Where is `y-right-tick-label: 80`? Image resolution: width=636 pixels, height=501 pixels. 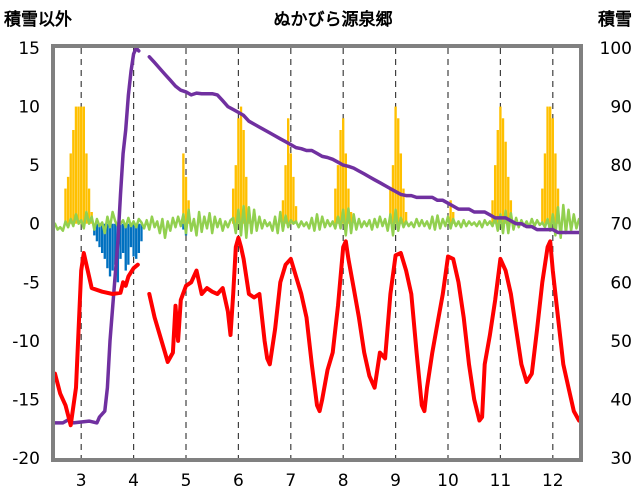 y-right-tick-label: 80 is located at coordinates (621, 166).